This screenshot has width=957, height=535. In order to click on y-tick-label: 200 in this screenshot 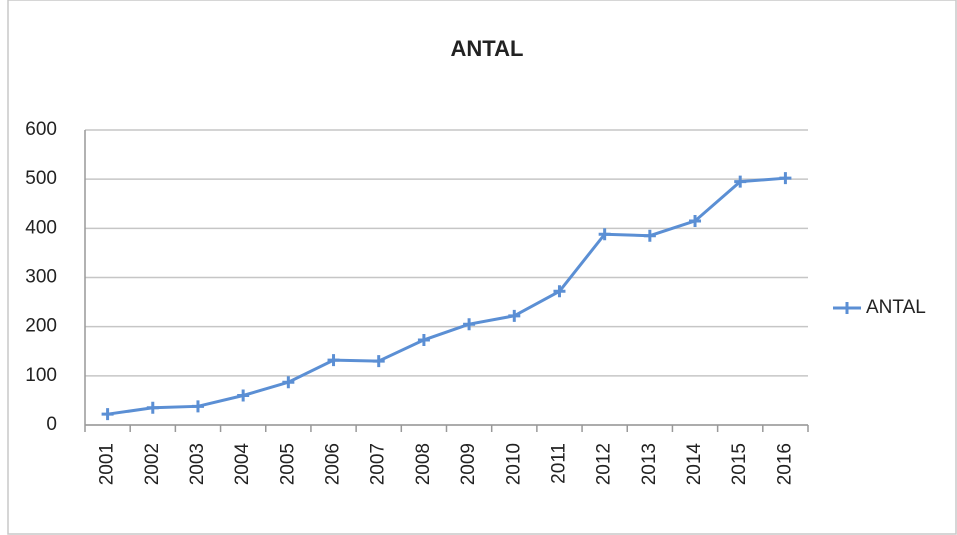, I will do `click(41, 326)`.